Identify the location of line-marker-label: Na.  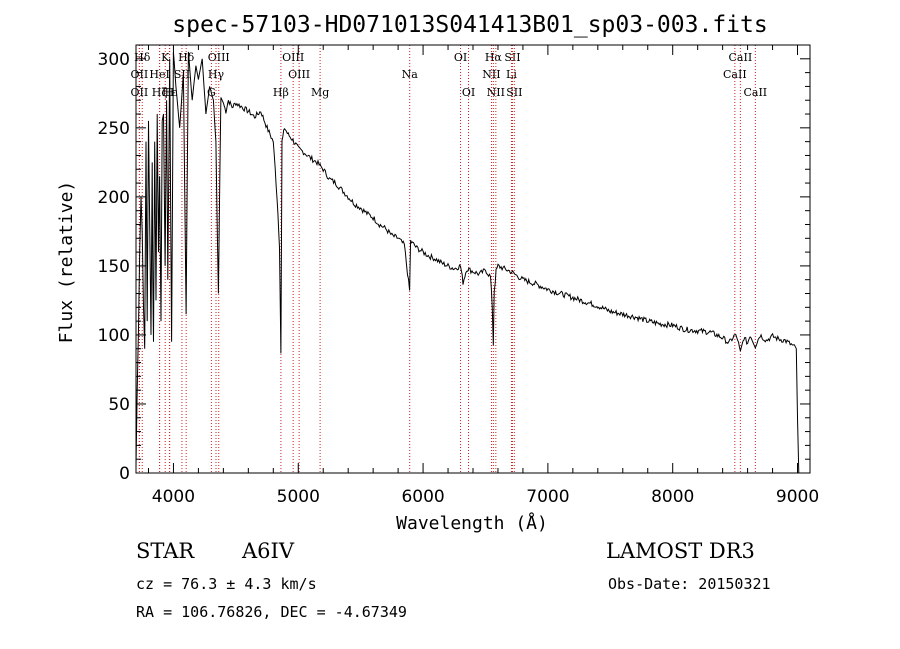
(410, 74).